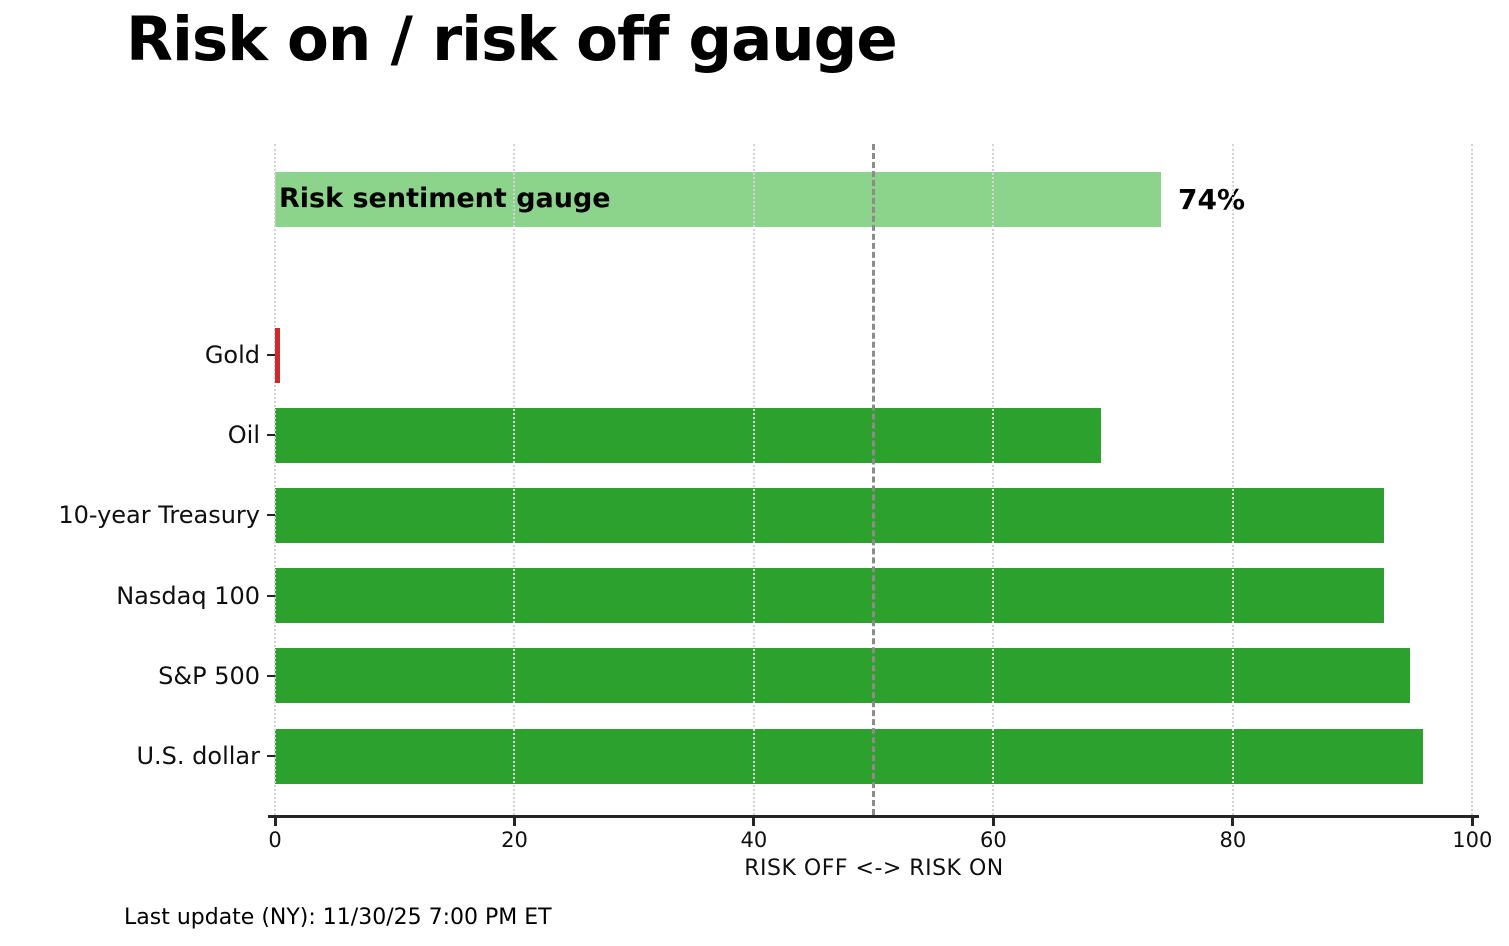  Describe the element at coordinates (232, 355) in the screenshot. I see `category-label-gold: Gold` at that location.